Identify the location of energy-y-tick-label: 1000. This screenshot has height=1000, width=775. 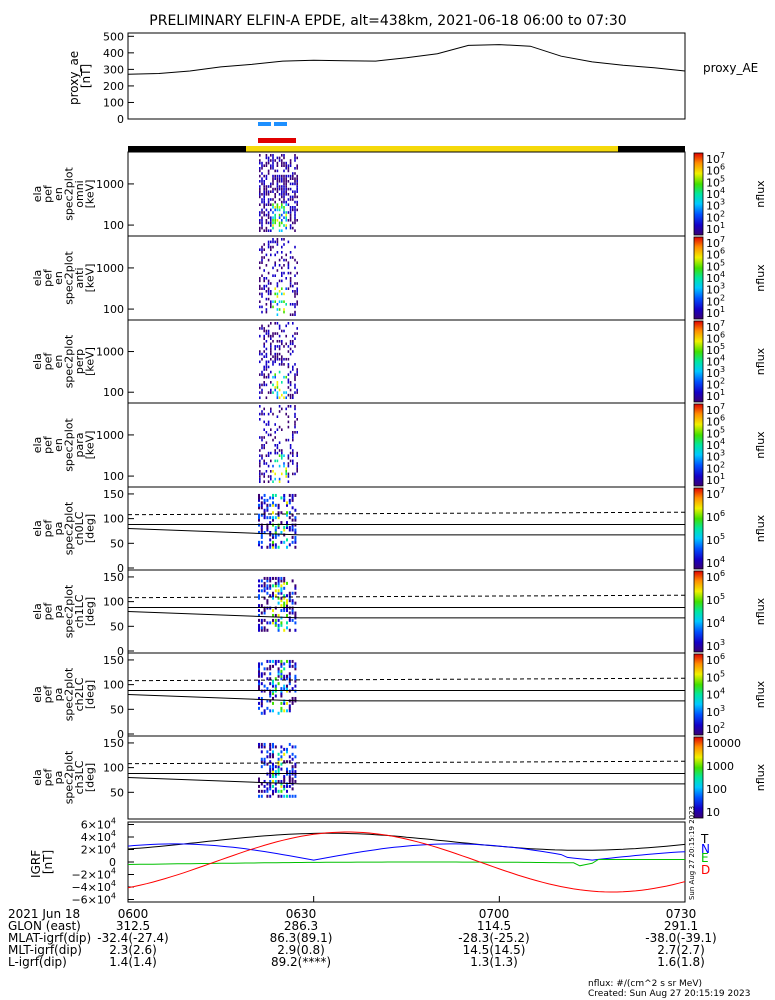
(110, 268).